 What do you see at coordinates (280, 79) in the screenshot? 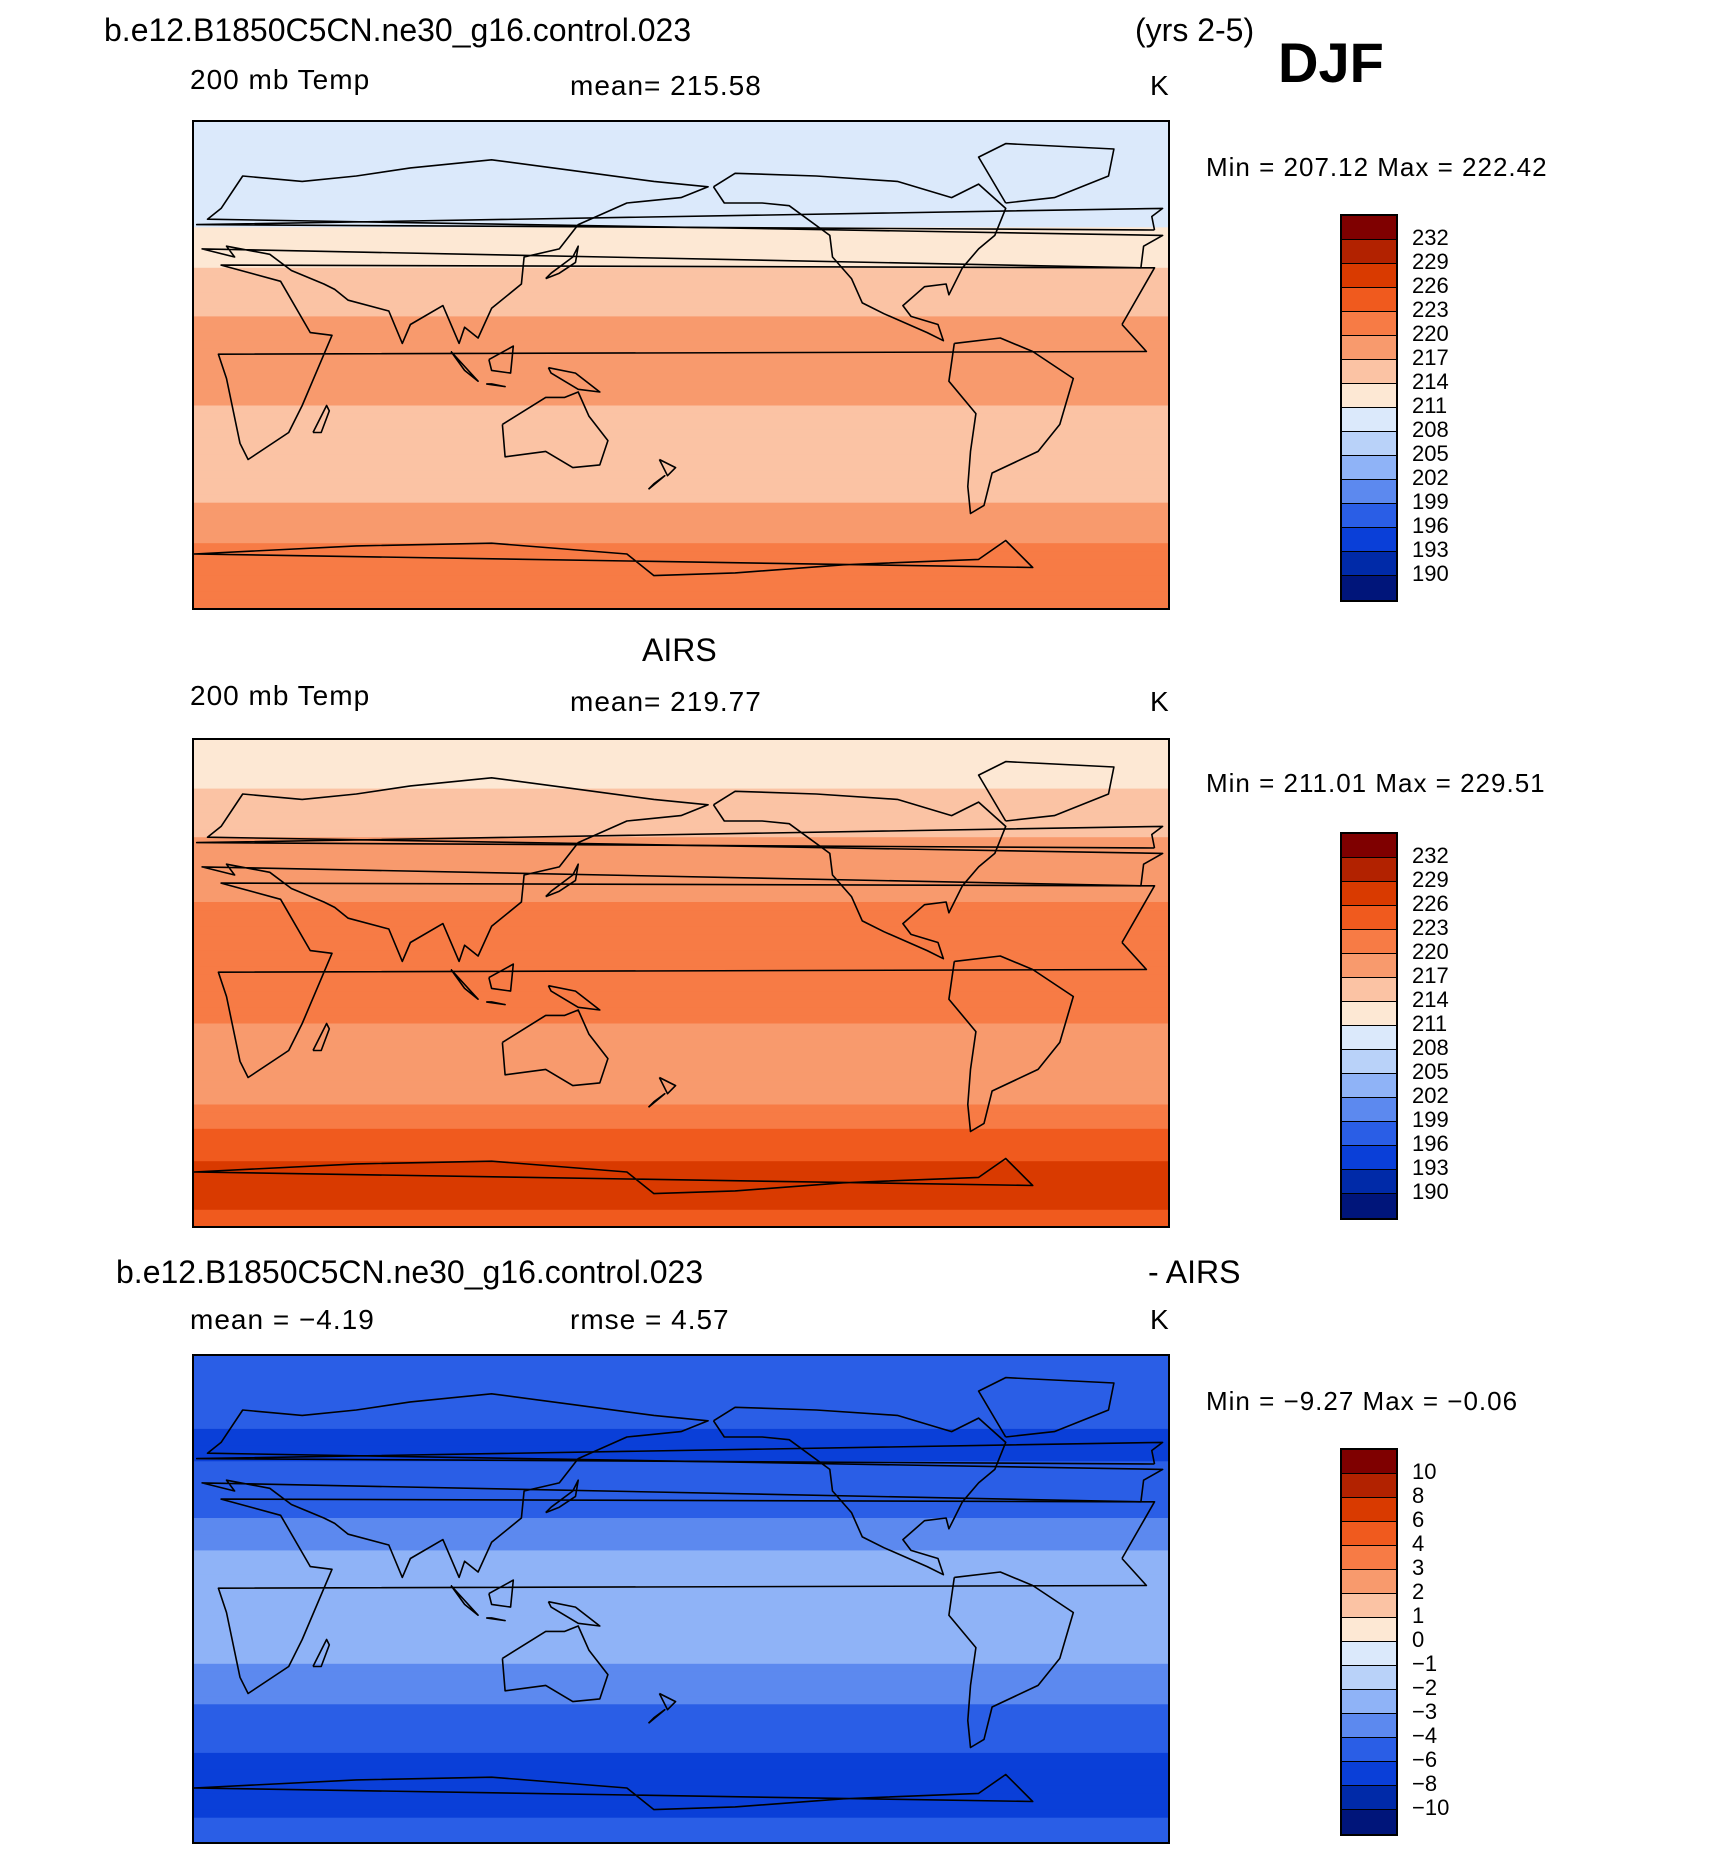
I see `panel1-variable: 200 mb Temp` at bounding box center [280, 79].